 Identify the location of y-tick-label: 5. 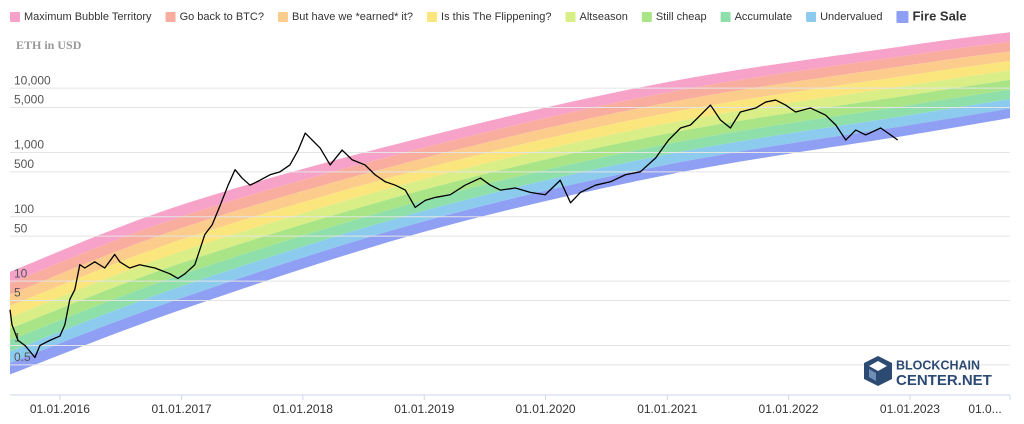
(17, 293).